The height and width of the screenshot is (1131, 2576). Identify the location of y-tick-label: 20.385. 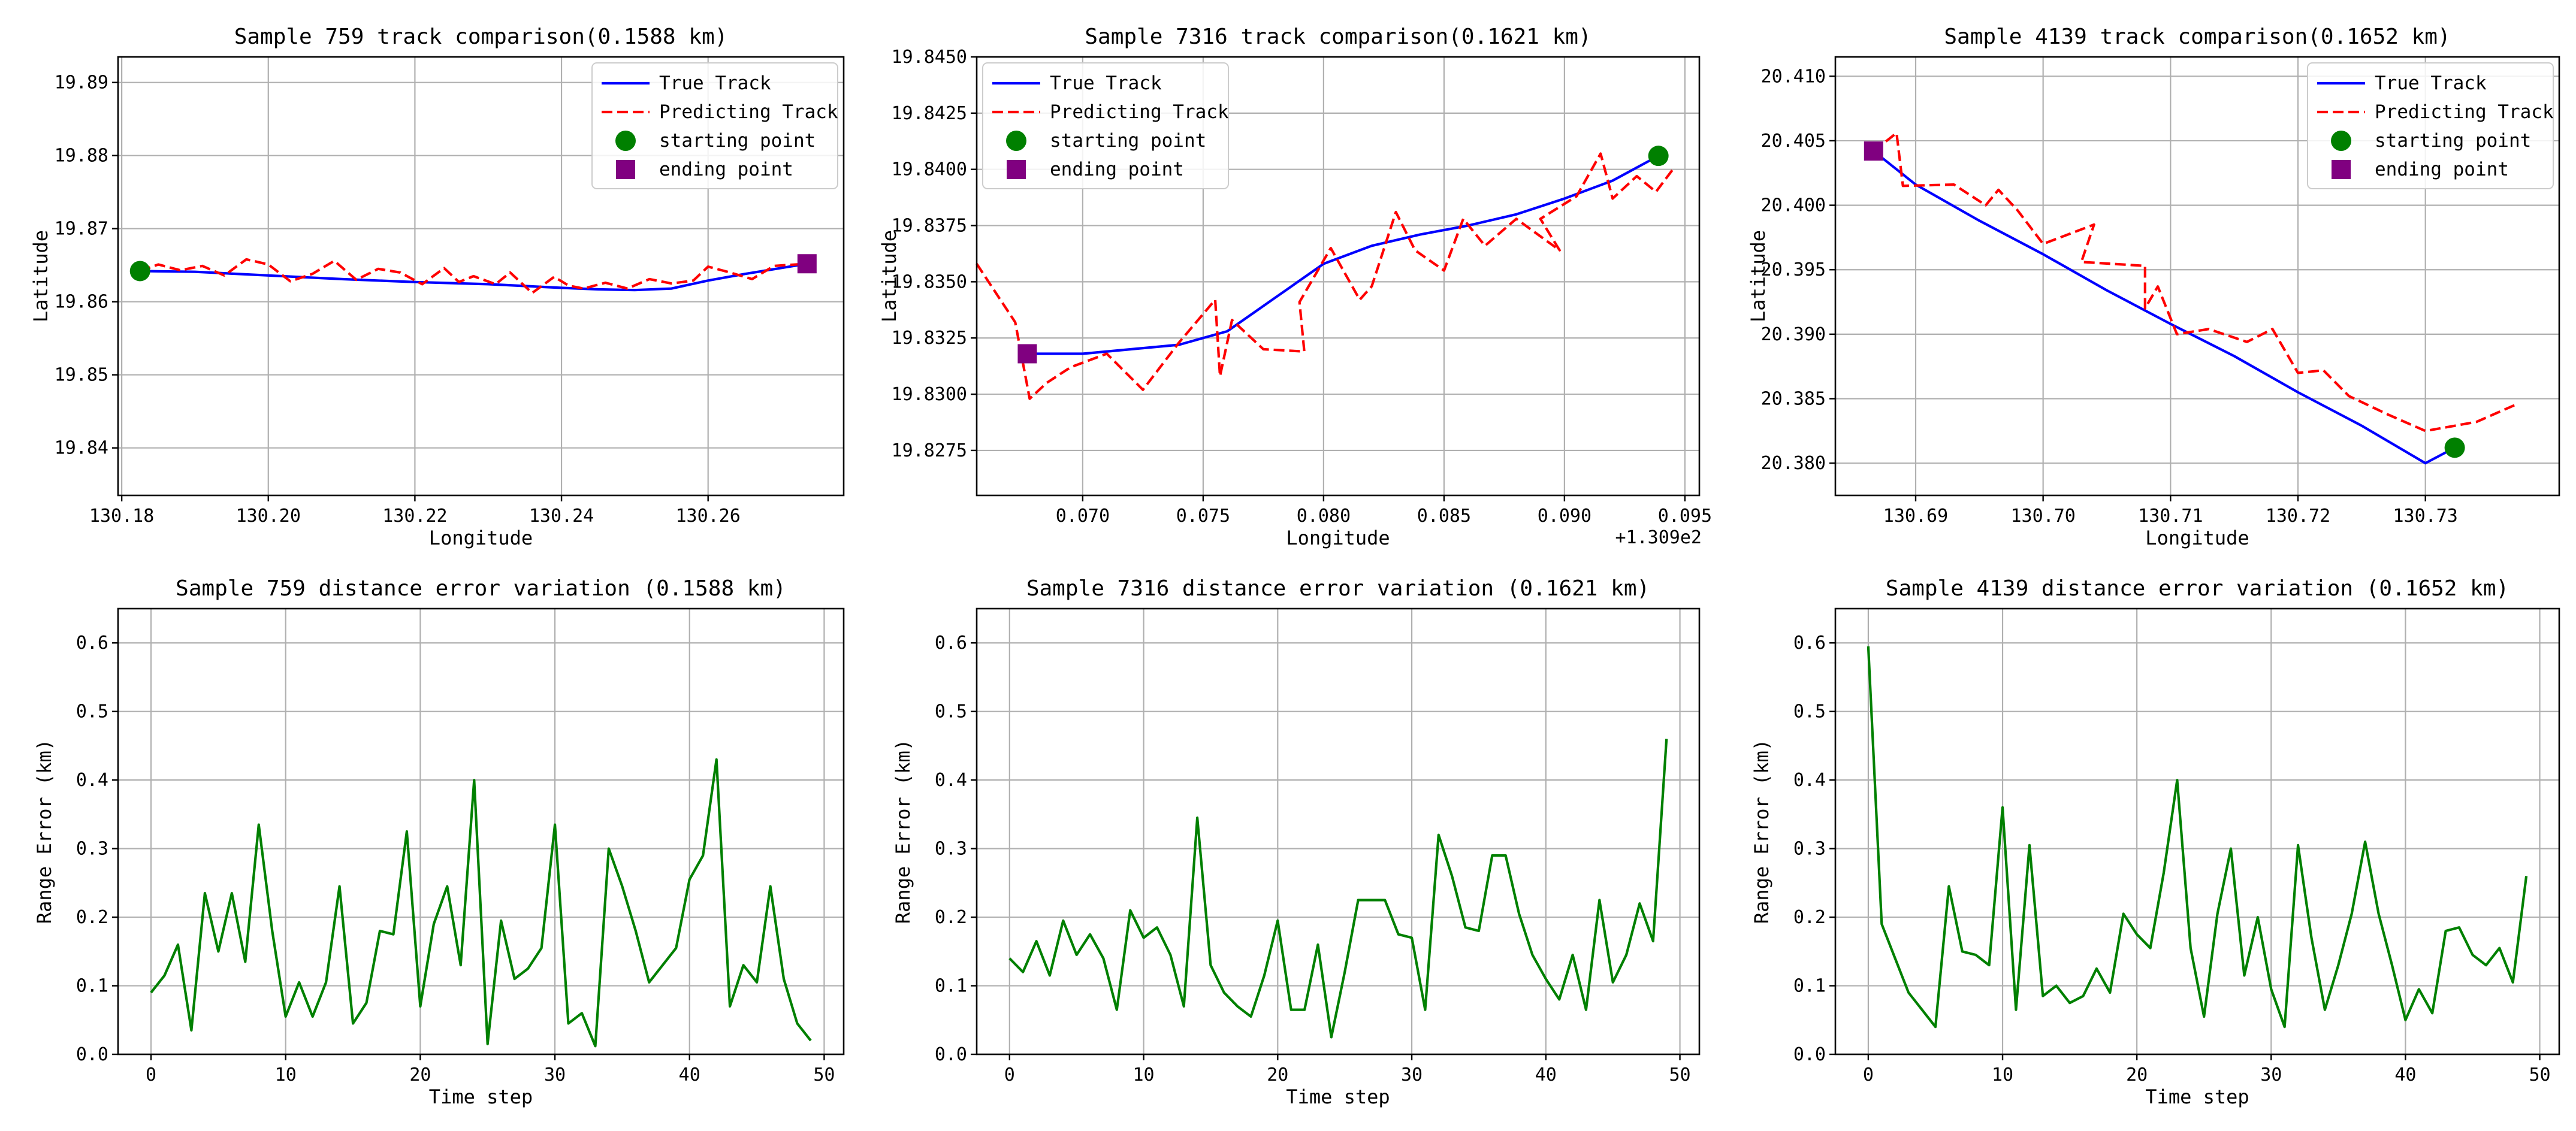
(1794, 400).